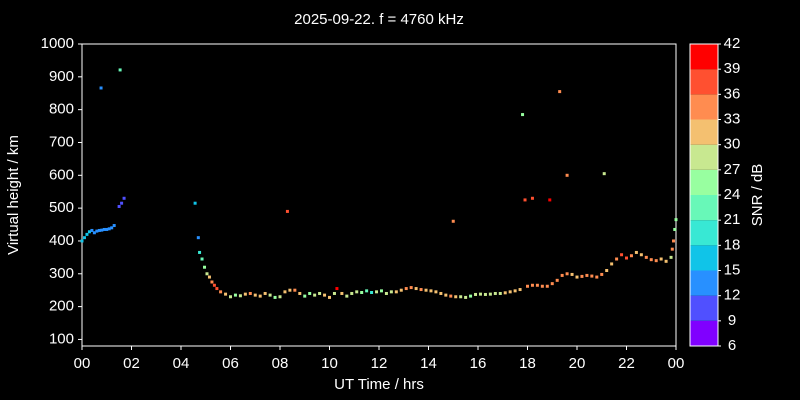  I want to click on x-tick-label: 00, so click(82, 363).